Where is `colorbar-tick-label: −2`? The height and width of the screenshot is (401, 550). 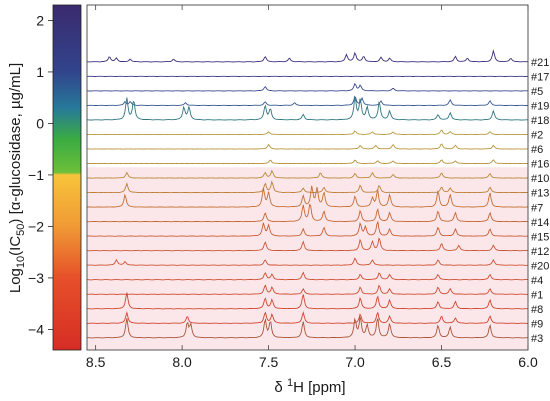 colorbar-tick-label: −2 is located at coordinates (36, 226).